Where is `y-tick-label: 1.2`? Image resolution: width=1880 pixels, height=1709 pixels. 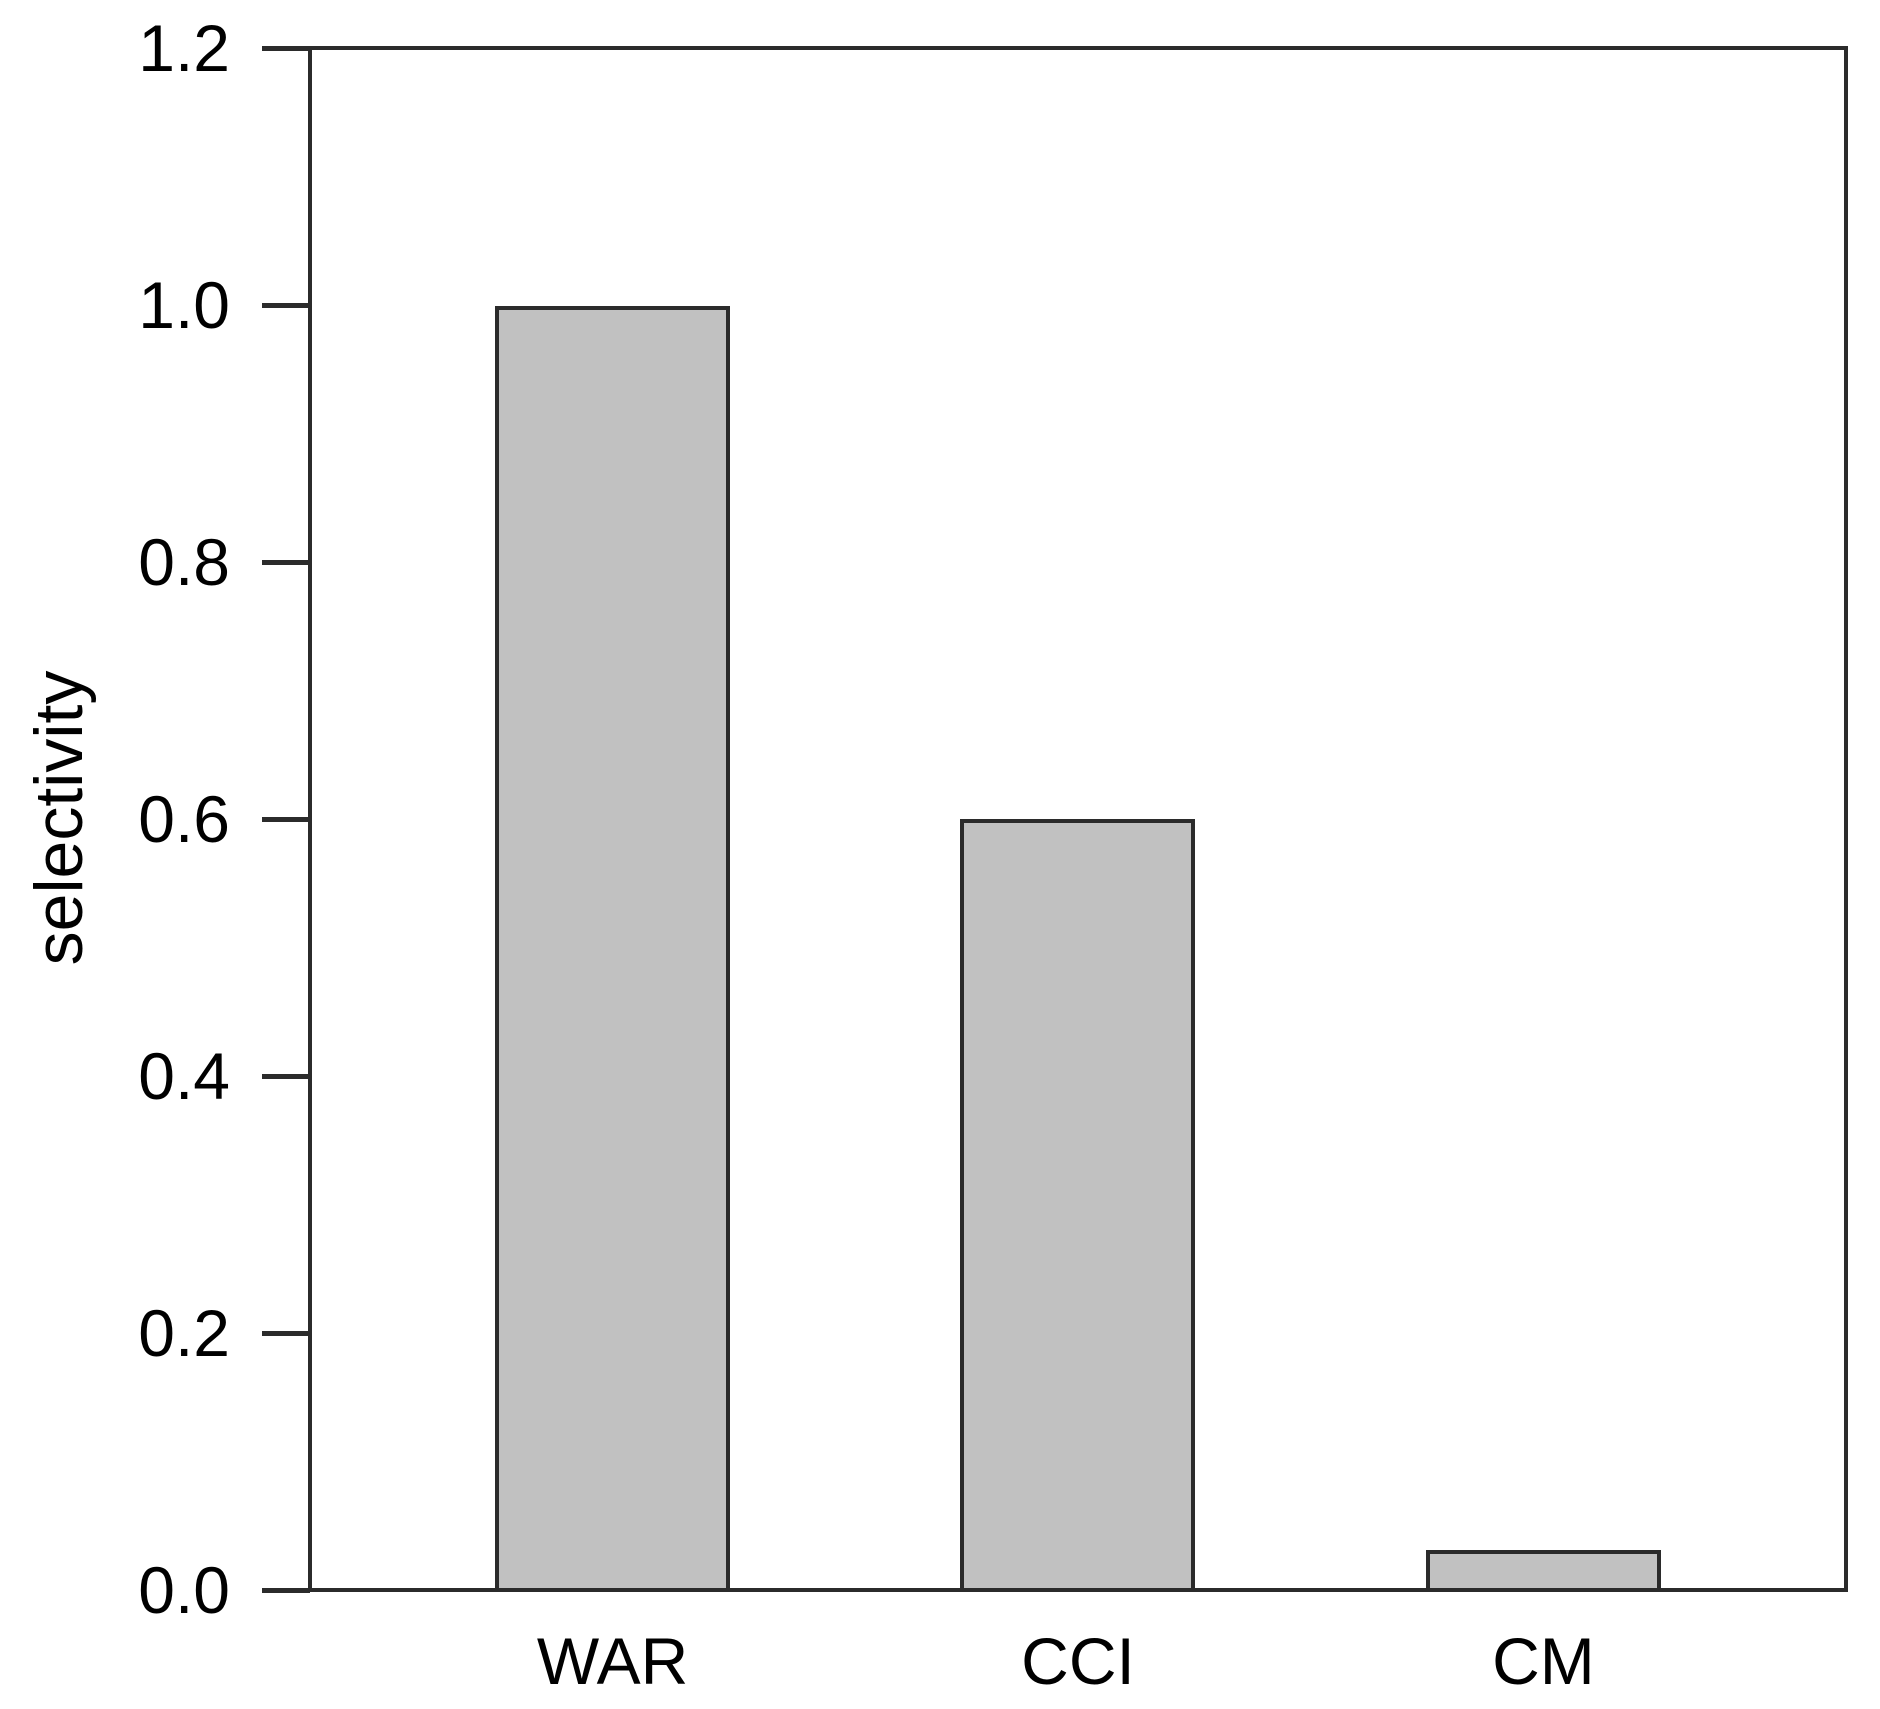
y-tick-label: 1.2 is located at coordinates (184, 48).